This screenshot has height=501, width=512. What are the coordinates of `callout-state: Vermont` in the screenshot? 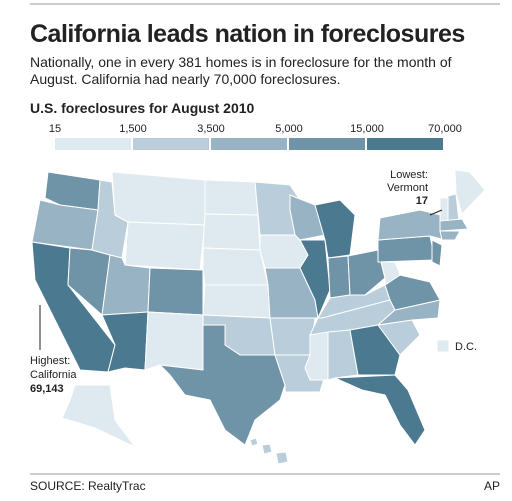 It's located at (407, 188).